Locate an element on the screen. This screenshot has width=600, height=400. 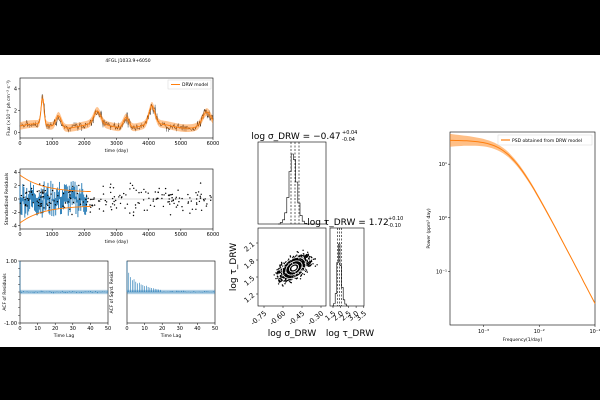
psd-xtick-label: 10⁻¹ is located at coordinates (594, 332).